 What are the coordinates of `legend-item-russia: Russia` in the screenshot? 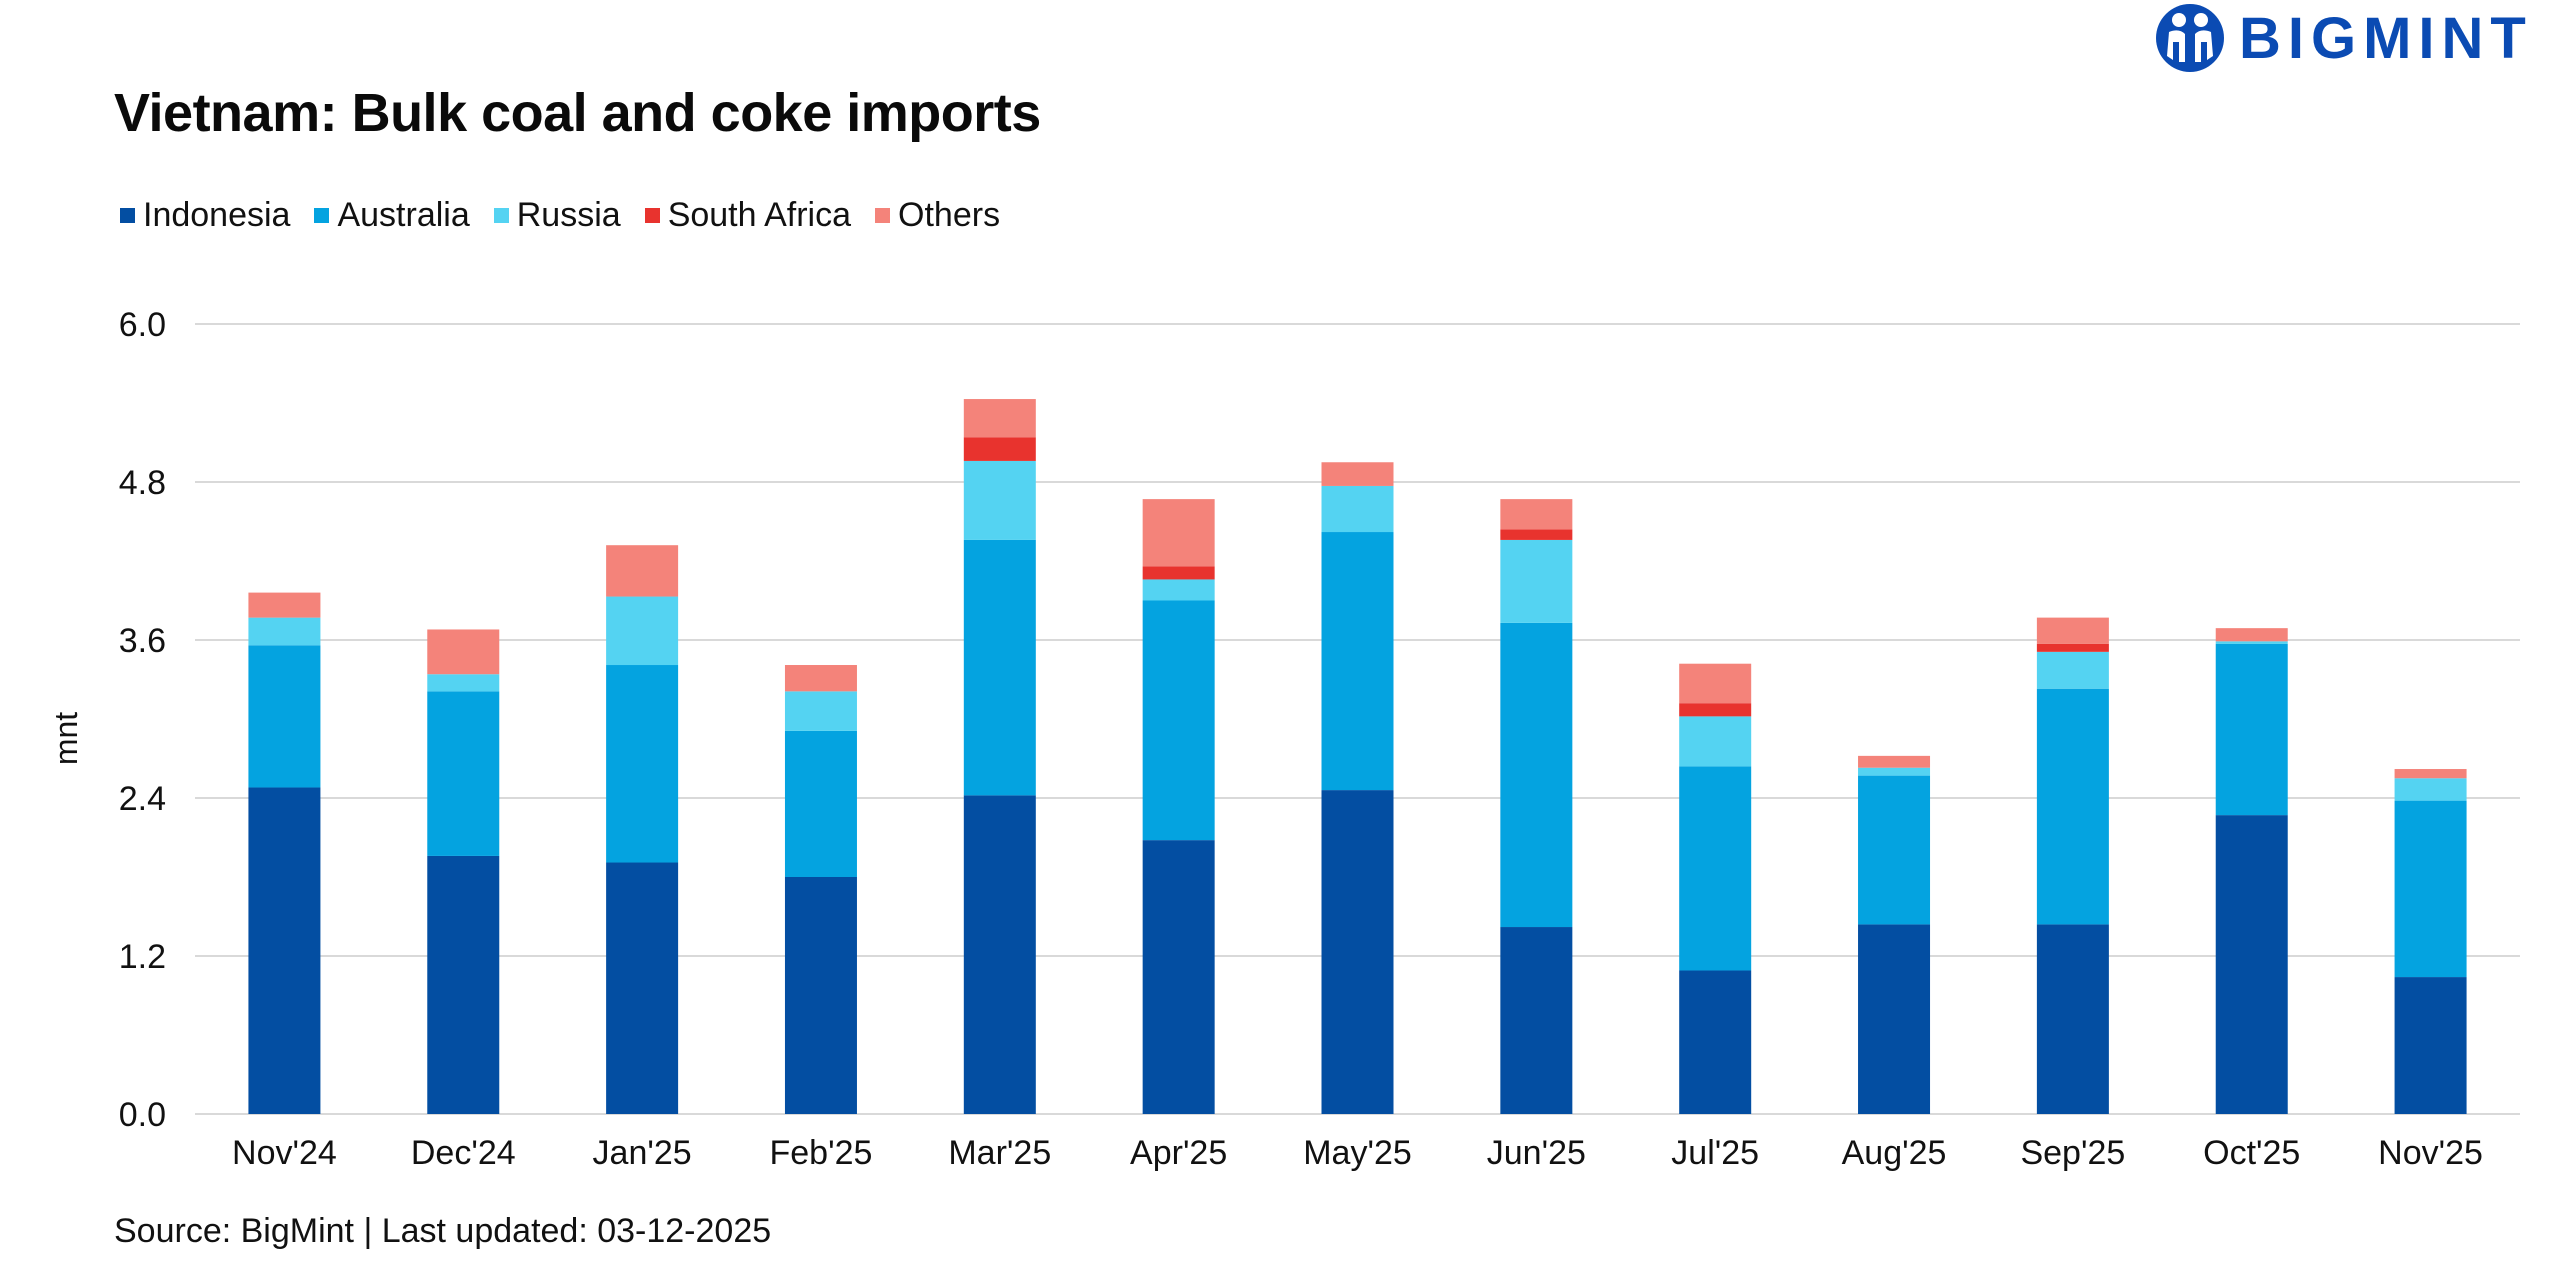 It's located at (557, 215).